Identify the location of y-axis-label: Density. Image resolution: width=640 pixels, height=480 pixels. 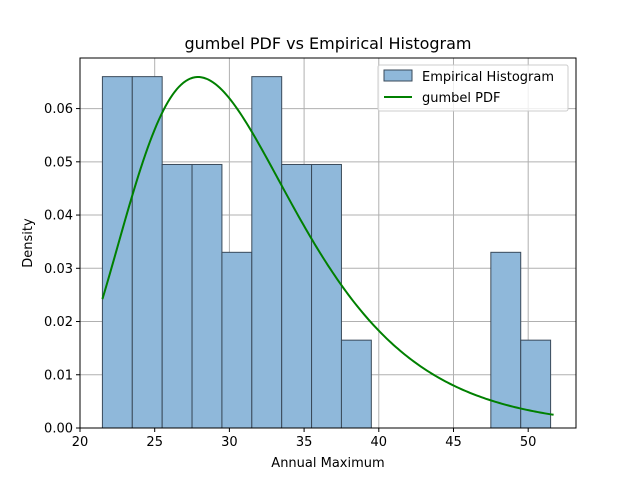
(28, 243).